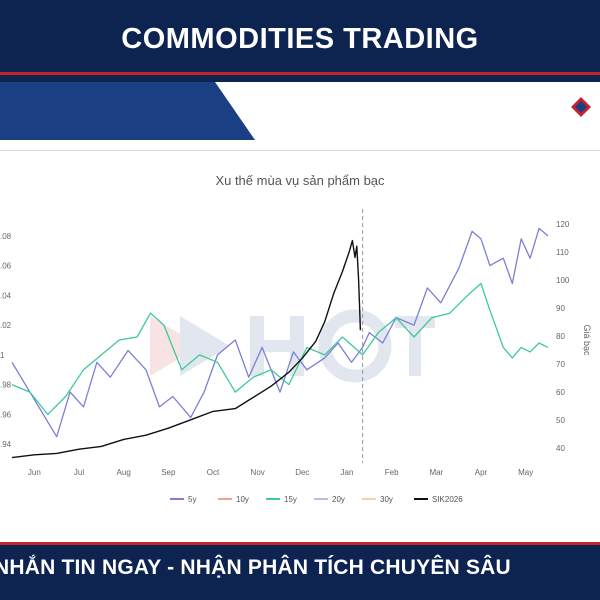 This screenshot has height=600, width=600. I want to click on y-left-tick-label: .96, so click(6, 414).